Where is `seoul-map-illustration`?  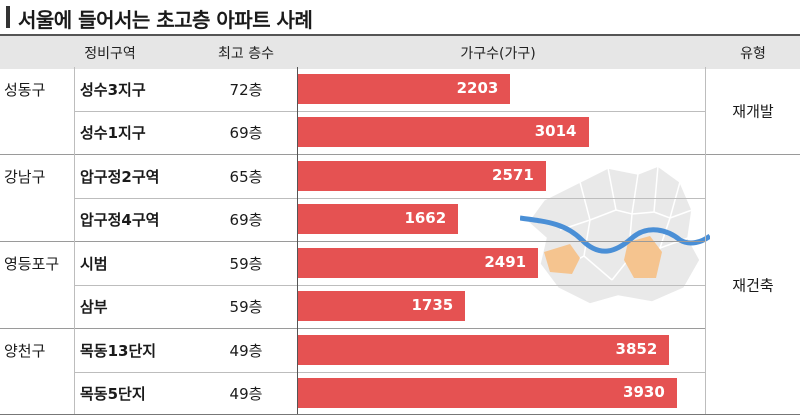 seoul-map-illustration is located at coordinates (615, 235).